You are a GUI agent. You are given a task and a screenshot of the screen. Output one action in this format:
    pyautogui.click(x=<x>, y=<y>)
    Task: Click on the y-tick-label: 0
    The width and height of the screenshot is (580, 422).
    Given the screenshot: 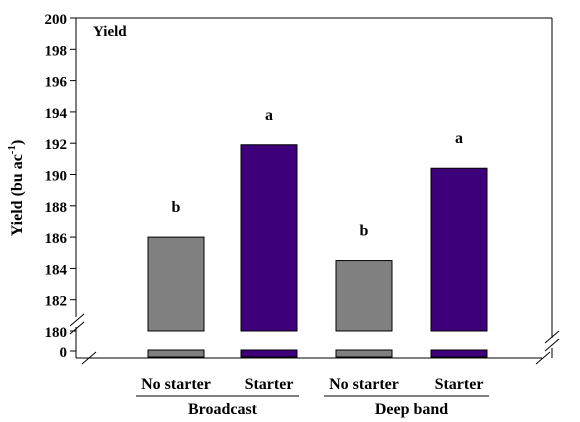 What is the action you would take?
    pyautogui.click(x=64, y=353)
    